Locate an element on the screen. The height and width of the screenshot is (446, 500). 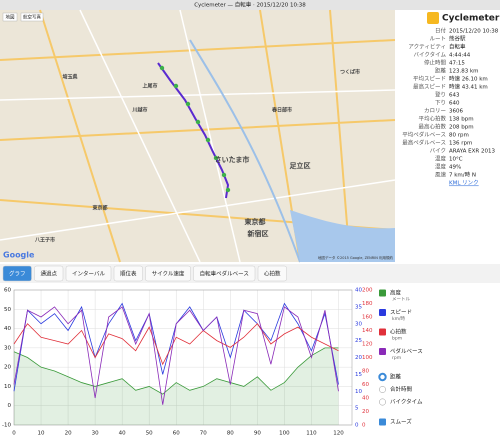
map-credit: 地図データ ©2015 Google, ZENRIN 利用規約 is located at coordinates (356, 257).